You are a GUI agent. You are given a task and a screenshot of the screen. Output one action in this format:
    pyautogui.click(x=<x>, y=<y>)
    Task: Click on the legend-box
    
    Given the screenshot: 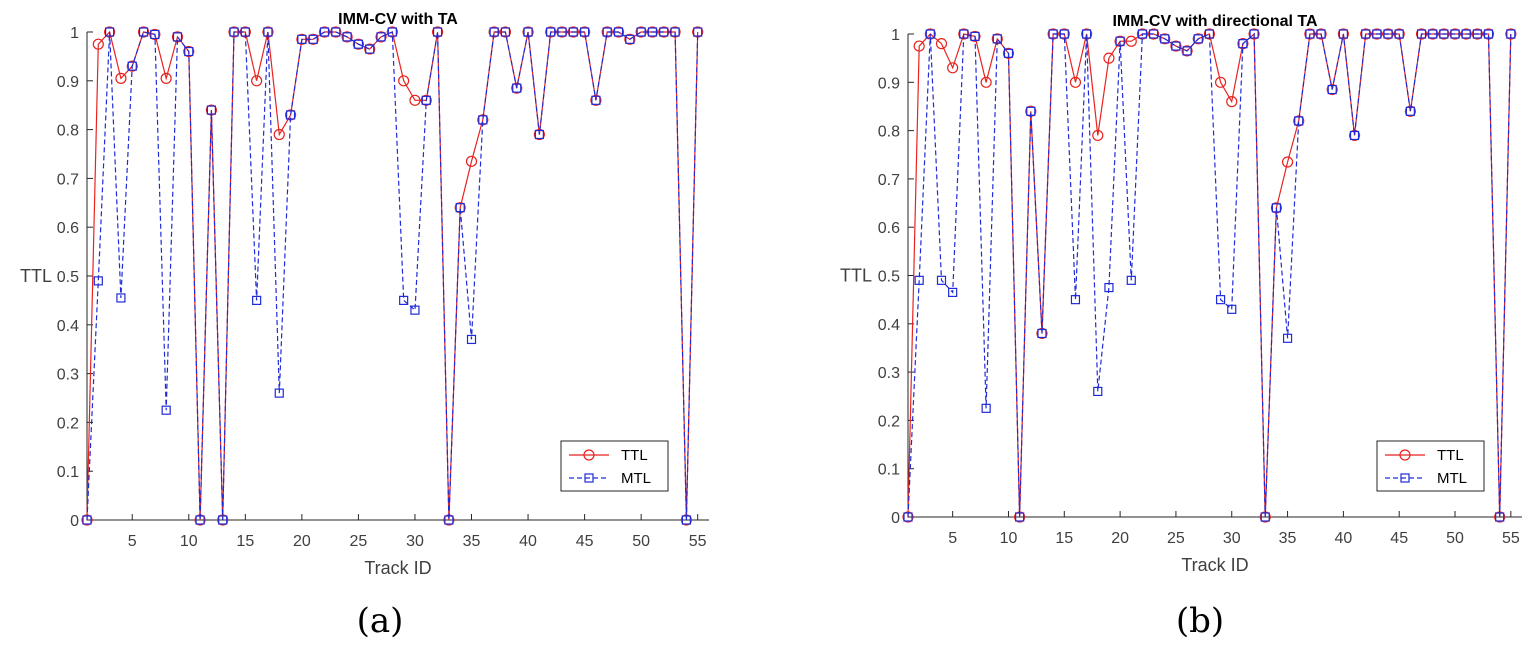 What is the action you would take?
    pyautogui.click(x=1430, y=466)
    